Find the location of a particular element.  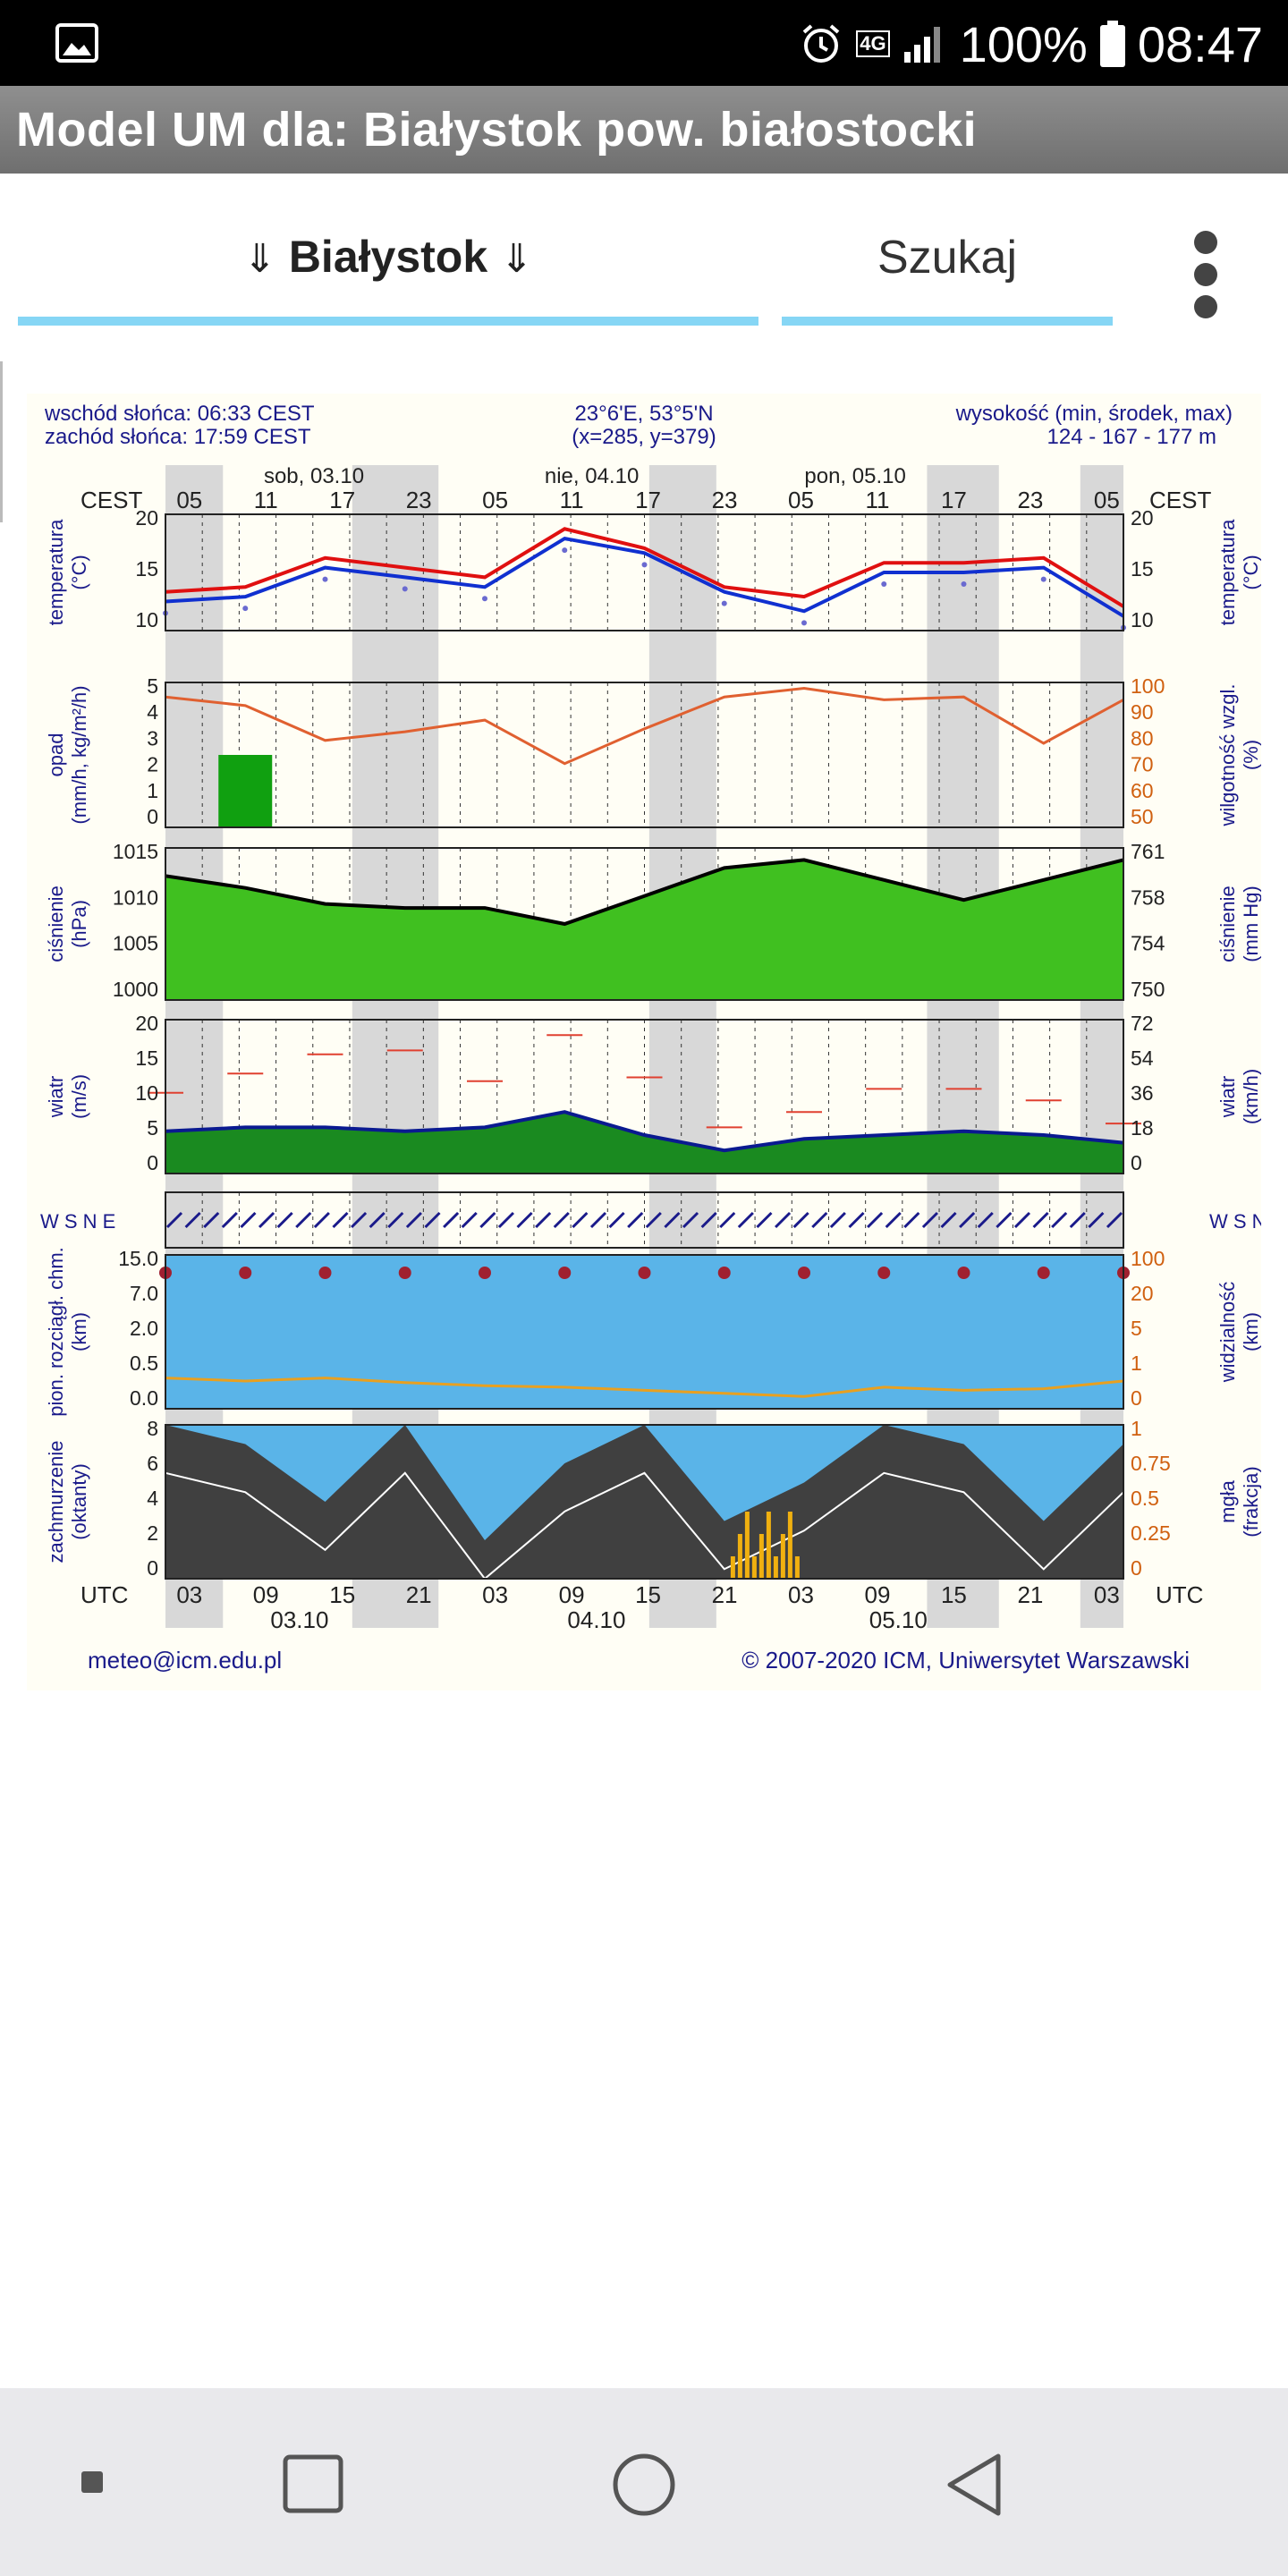

timezone-label-top: CEST is located at coordinates (111, 500).